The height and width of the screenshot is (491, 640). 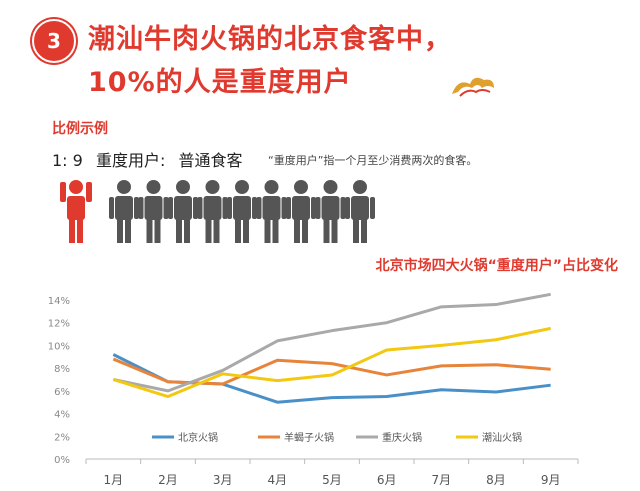 What do you see at coordinates (114, 480) in the screenshot?
I see `x-tick-label: 1月` at bounding box center [114, 480].